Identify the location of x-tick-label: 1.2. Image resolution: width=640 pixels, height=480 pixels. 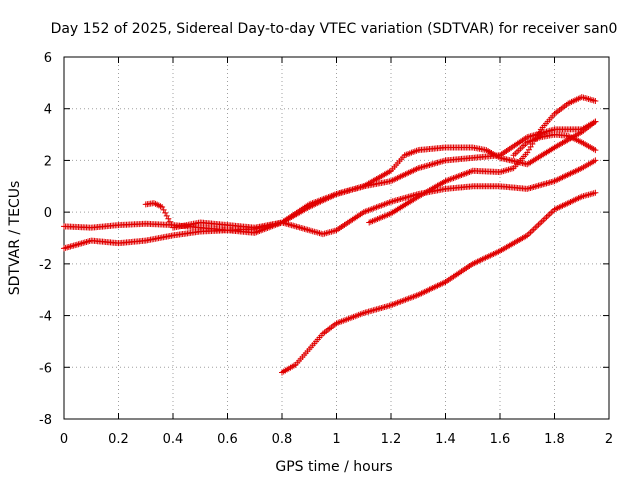
(391, 439).